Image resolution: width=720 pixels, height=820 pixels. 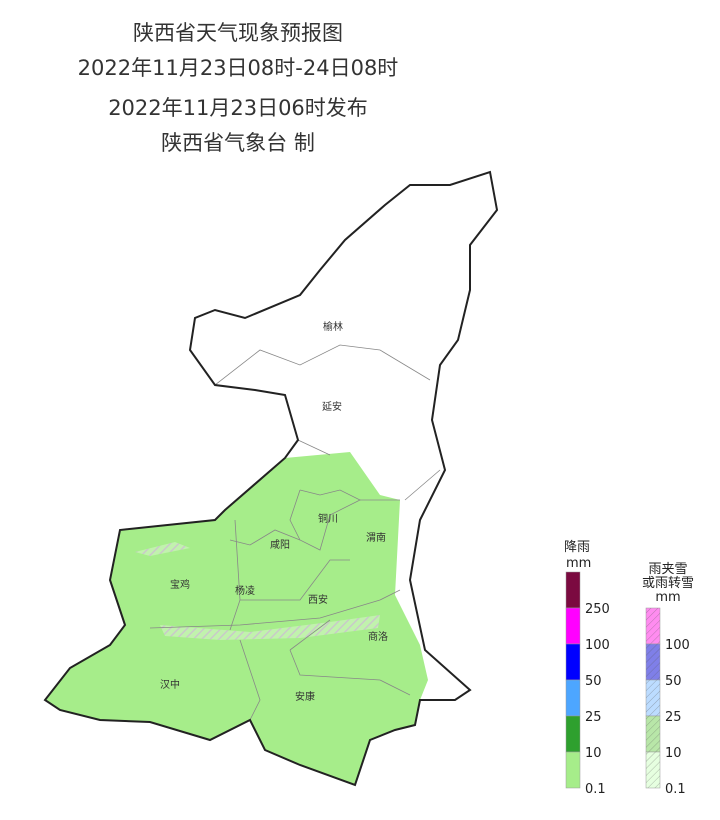 What do you see at coordinates (333, 326) in the screenshot?
I see `city-label: 榆林` at bounding box center [333, 326].